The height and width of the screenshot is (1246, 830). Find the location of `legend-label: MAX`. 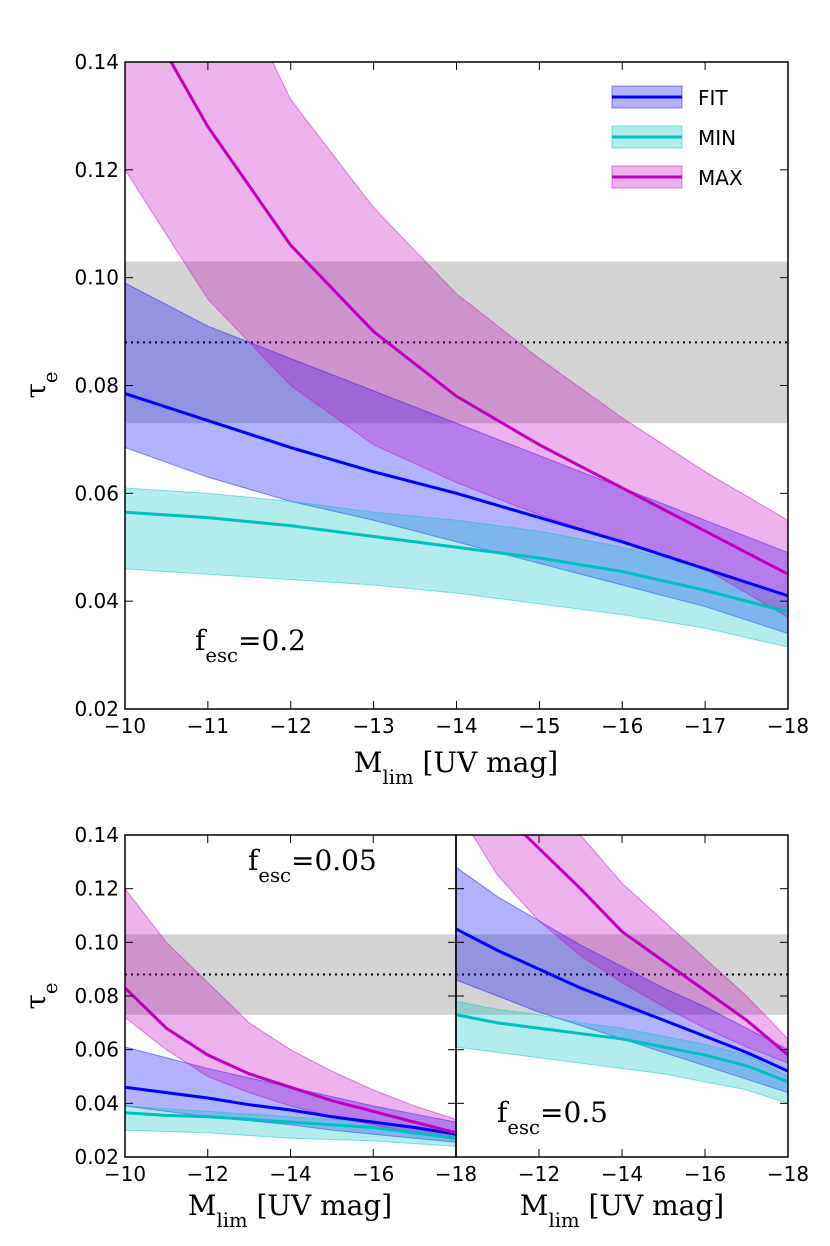

legend-label: MAX is located at coordinates (720, 178).